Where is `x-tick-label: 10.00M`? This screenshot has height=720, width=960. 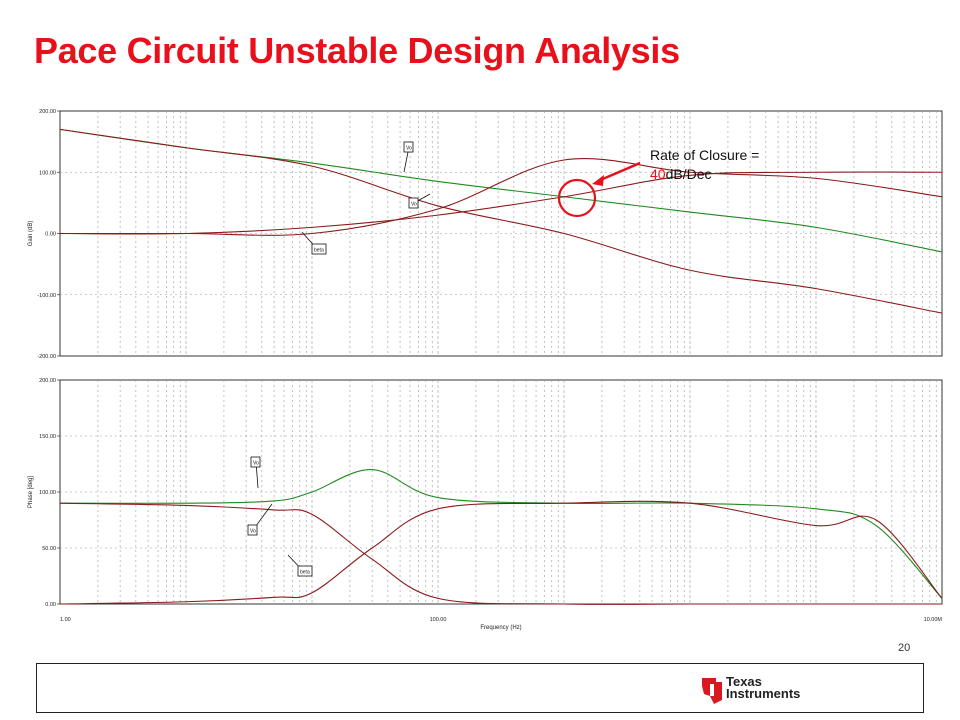 x-tick-label: 10.00M is located at coordinates (933, 620).